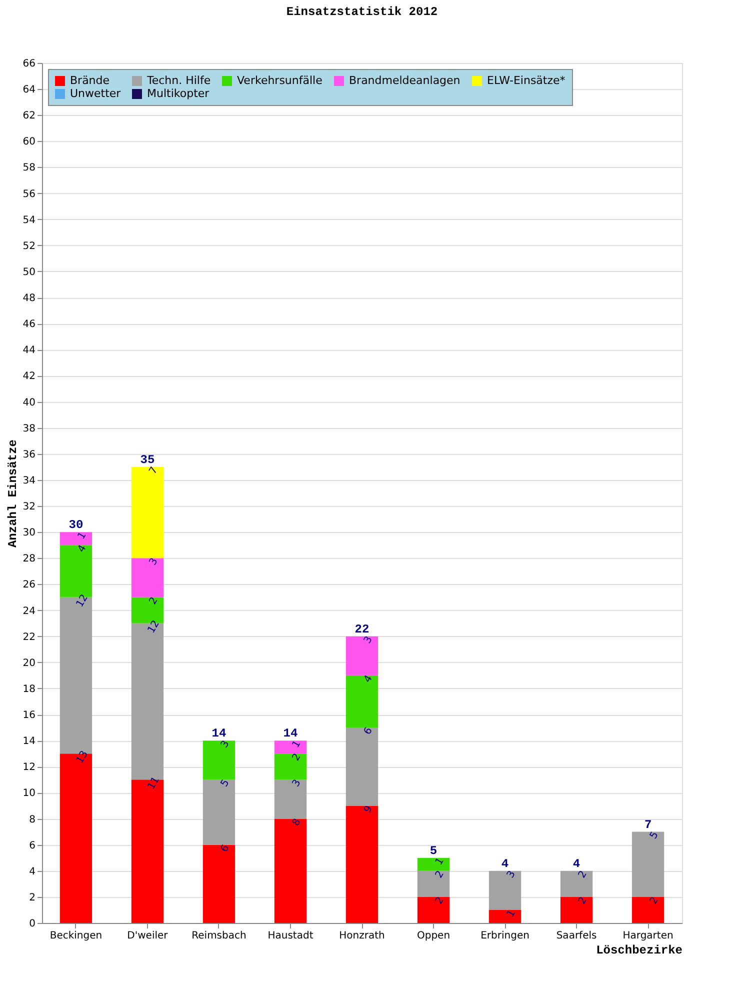 The width and height of the screenshot is (750, 1000). I want to click on y-tick-label: 26, so click(29, 585).